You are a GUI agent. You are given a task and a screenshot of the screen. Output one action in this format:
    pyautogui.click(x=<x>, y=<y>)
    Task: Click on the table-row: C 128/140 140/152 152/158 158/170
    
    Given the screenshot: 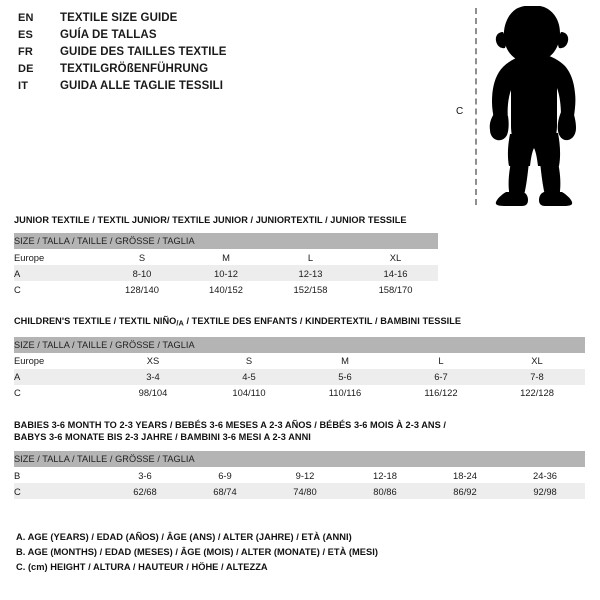 What is the action you would take?
    pyautogui.click(x=226, y=289)
    